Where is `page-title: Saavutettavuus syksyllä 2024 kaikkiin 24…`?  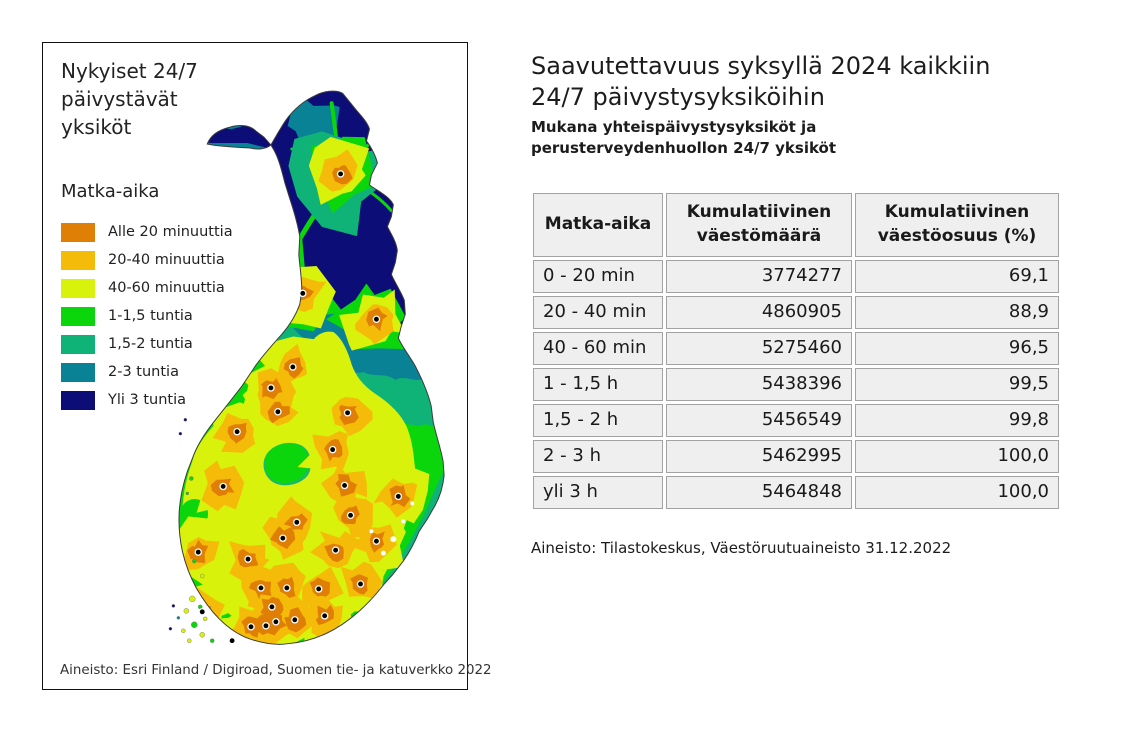
page-title: Saavutettavuus syksyllä 2024 kaikkiin 24… is located at coordinates (761, 81).